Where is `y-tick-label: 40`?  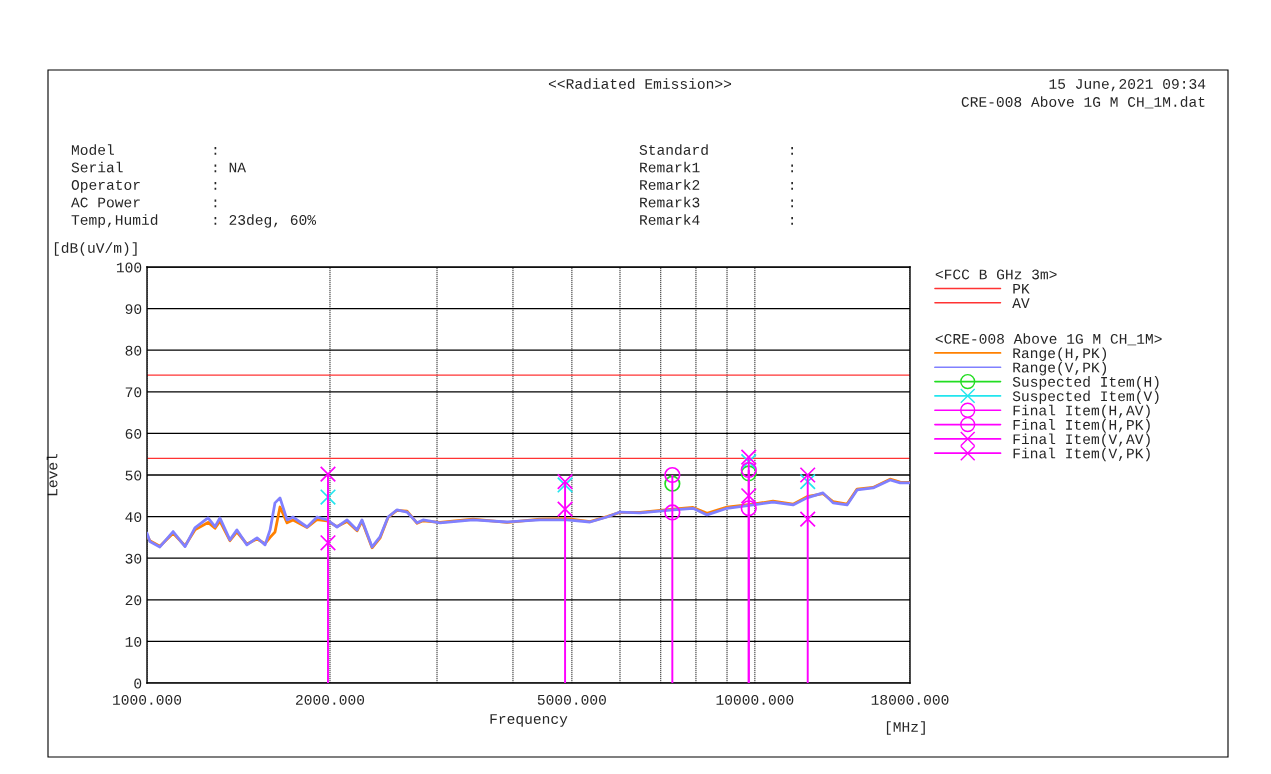 y-tick-label: 40 is located at coordinates (133, 517).